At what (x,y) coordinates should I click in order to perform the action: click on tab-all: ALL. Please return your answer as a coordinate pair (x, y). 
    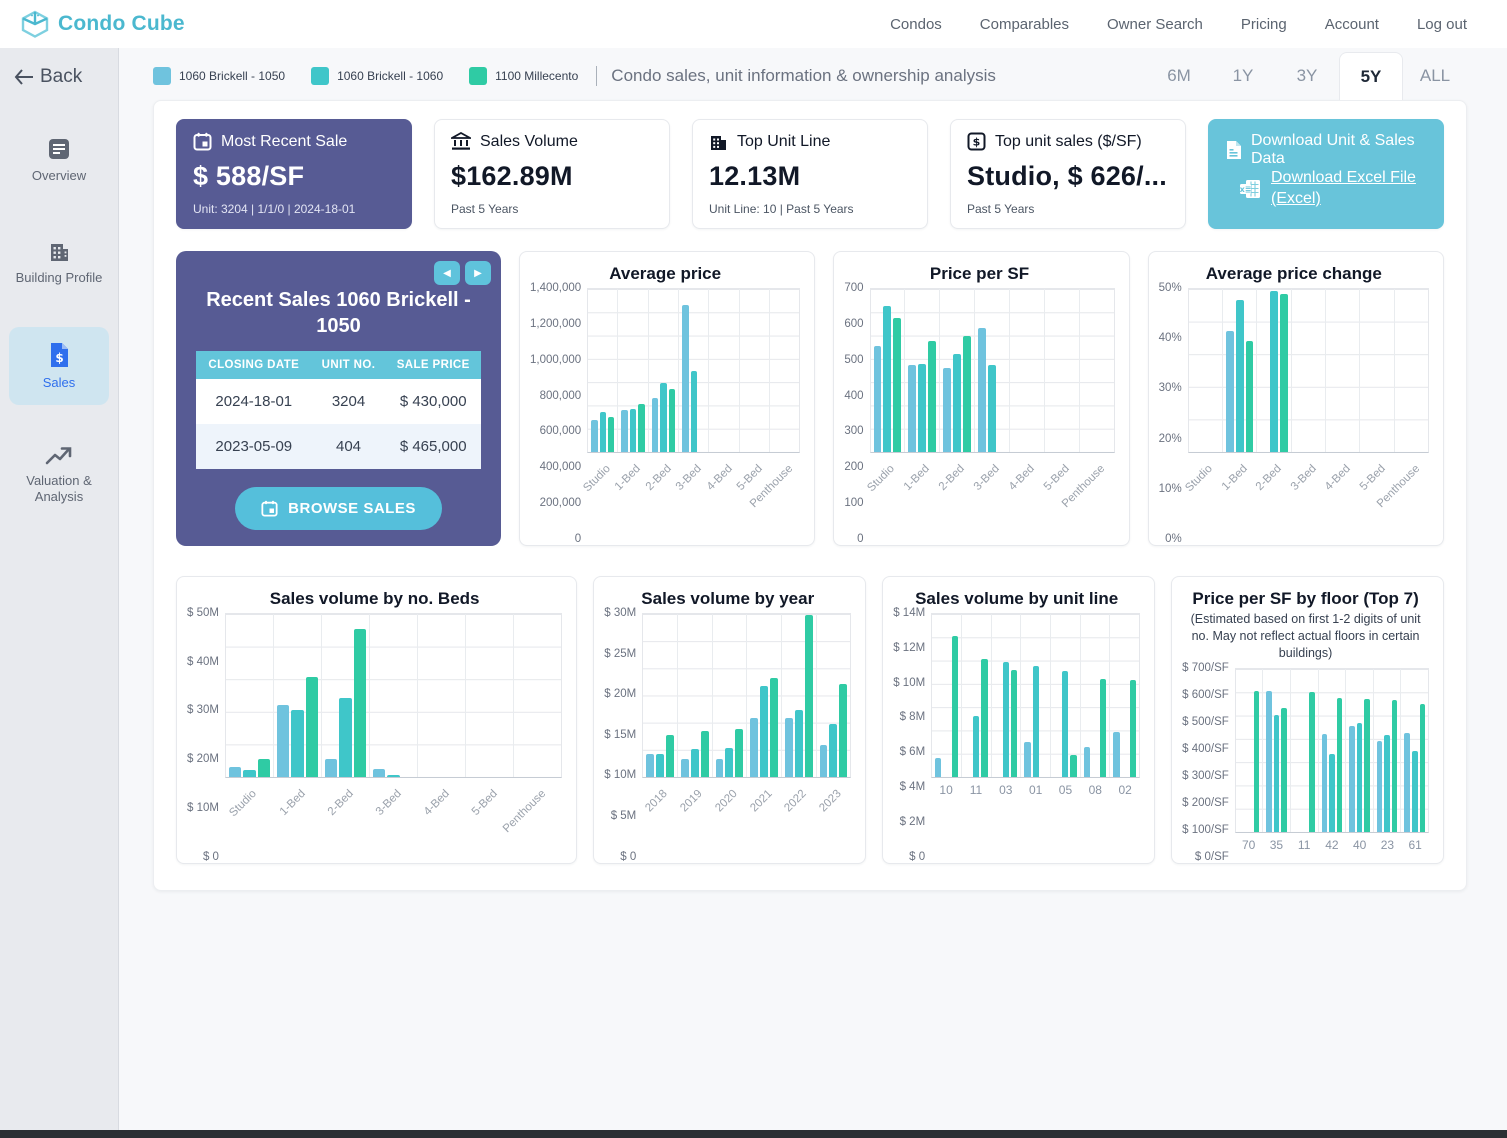
    Looking at the image, I should click on (1435, 75).